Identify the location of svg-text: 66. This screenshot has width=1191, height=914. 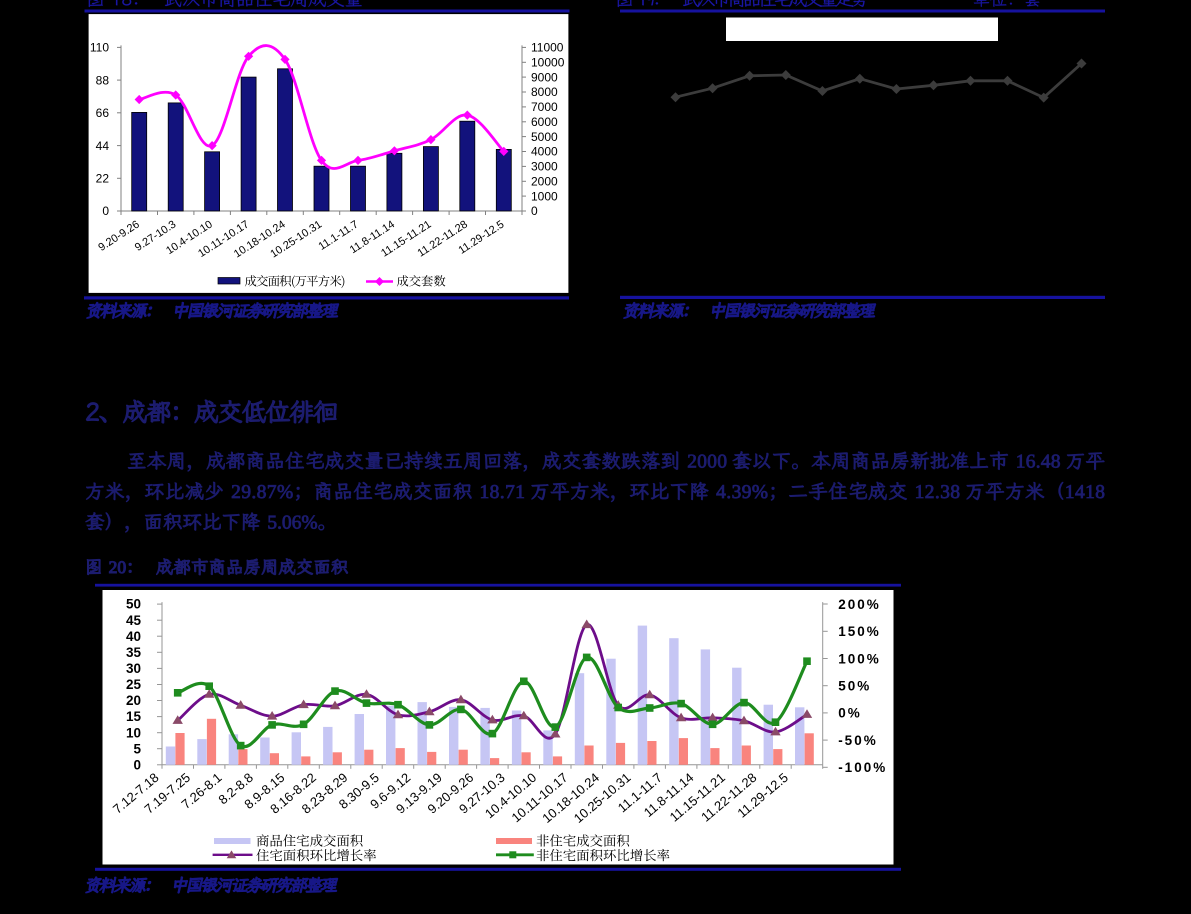
(103, 113).